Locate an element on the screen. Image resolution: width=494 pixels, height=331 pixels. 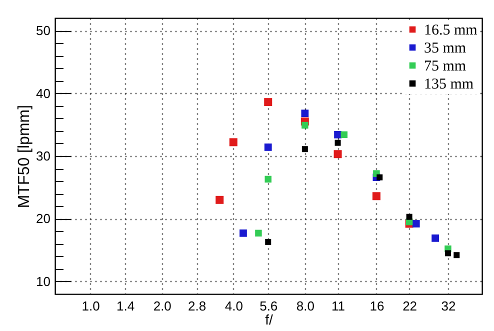
y-tick-label: 50 is located at coordinates (43, 30).